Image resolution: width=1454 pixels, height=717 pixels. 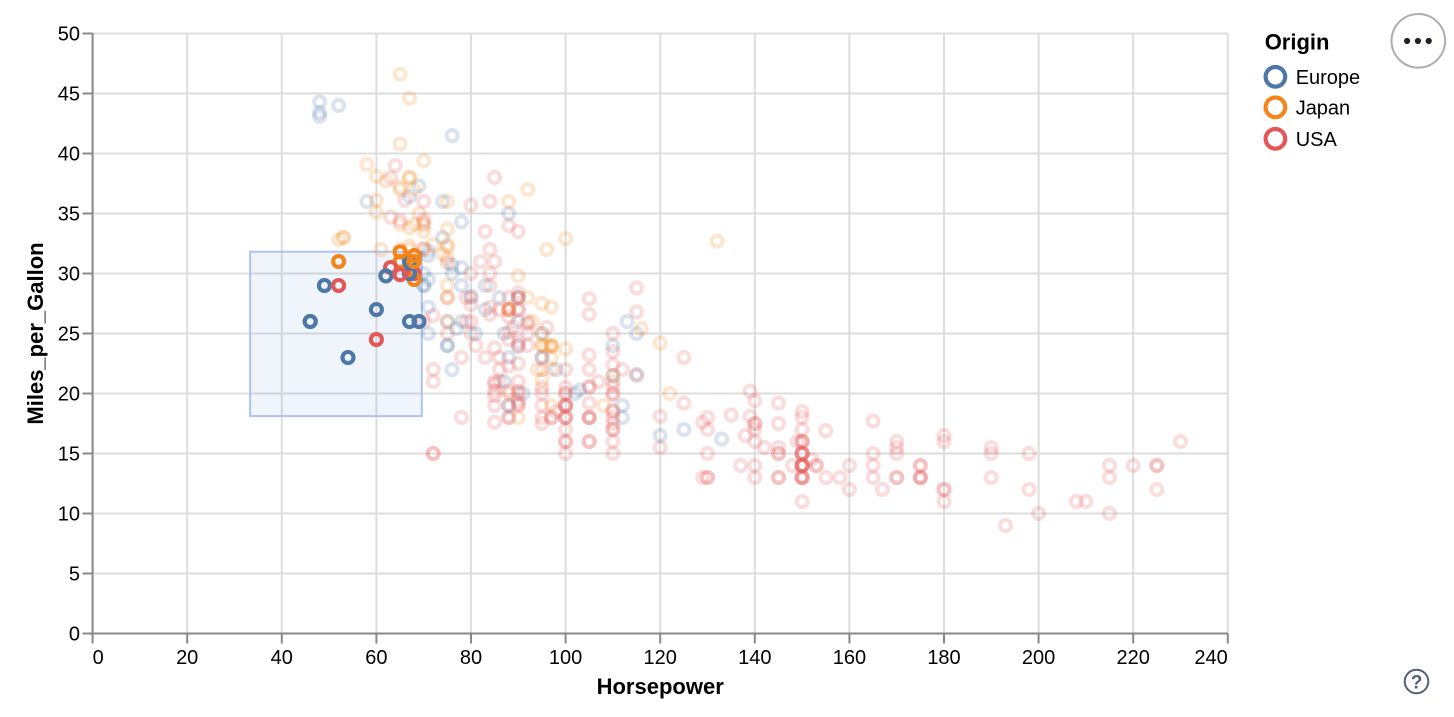 I want to click on svg-text: Europe, so click(x=1328, y=78).